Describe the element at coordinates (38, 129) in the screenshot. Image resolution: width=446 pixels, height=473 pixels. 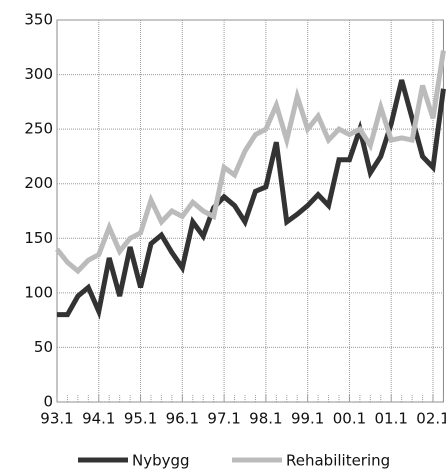
I see `y-tick-label: 250` at that location.